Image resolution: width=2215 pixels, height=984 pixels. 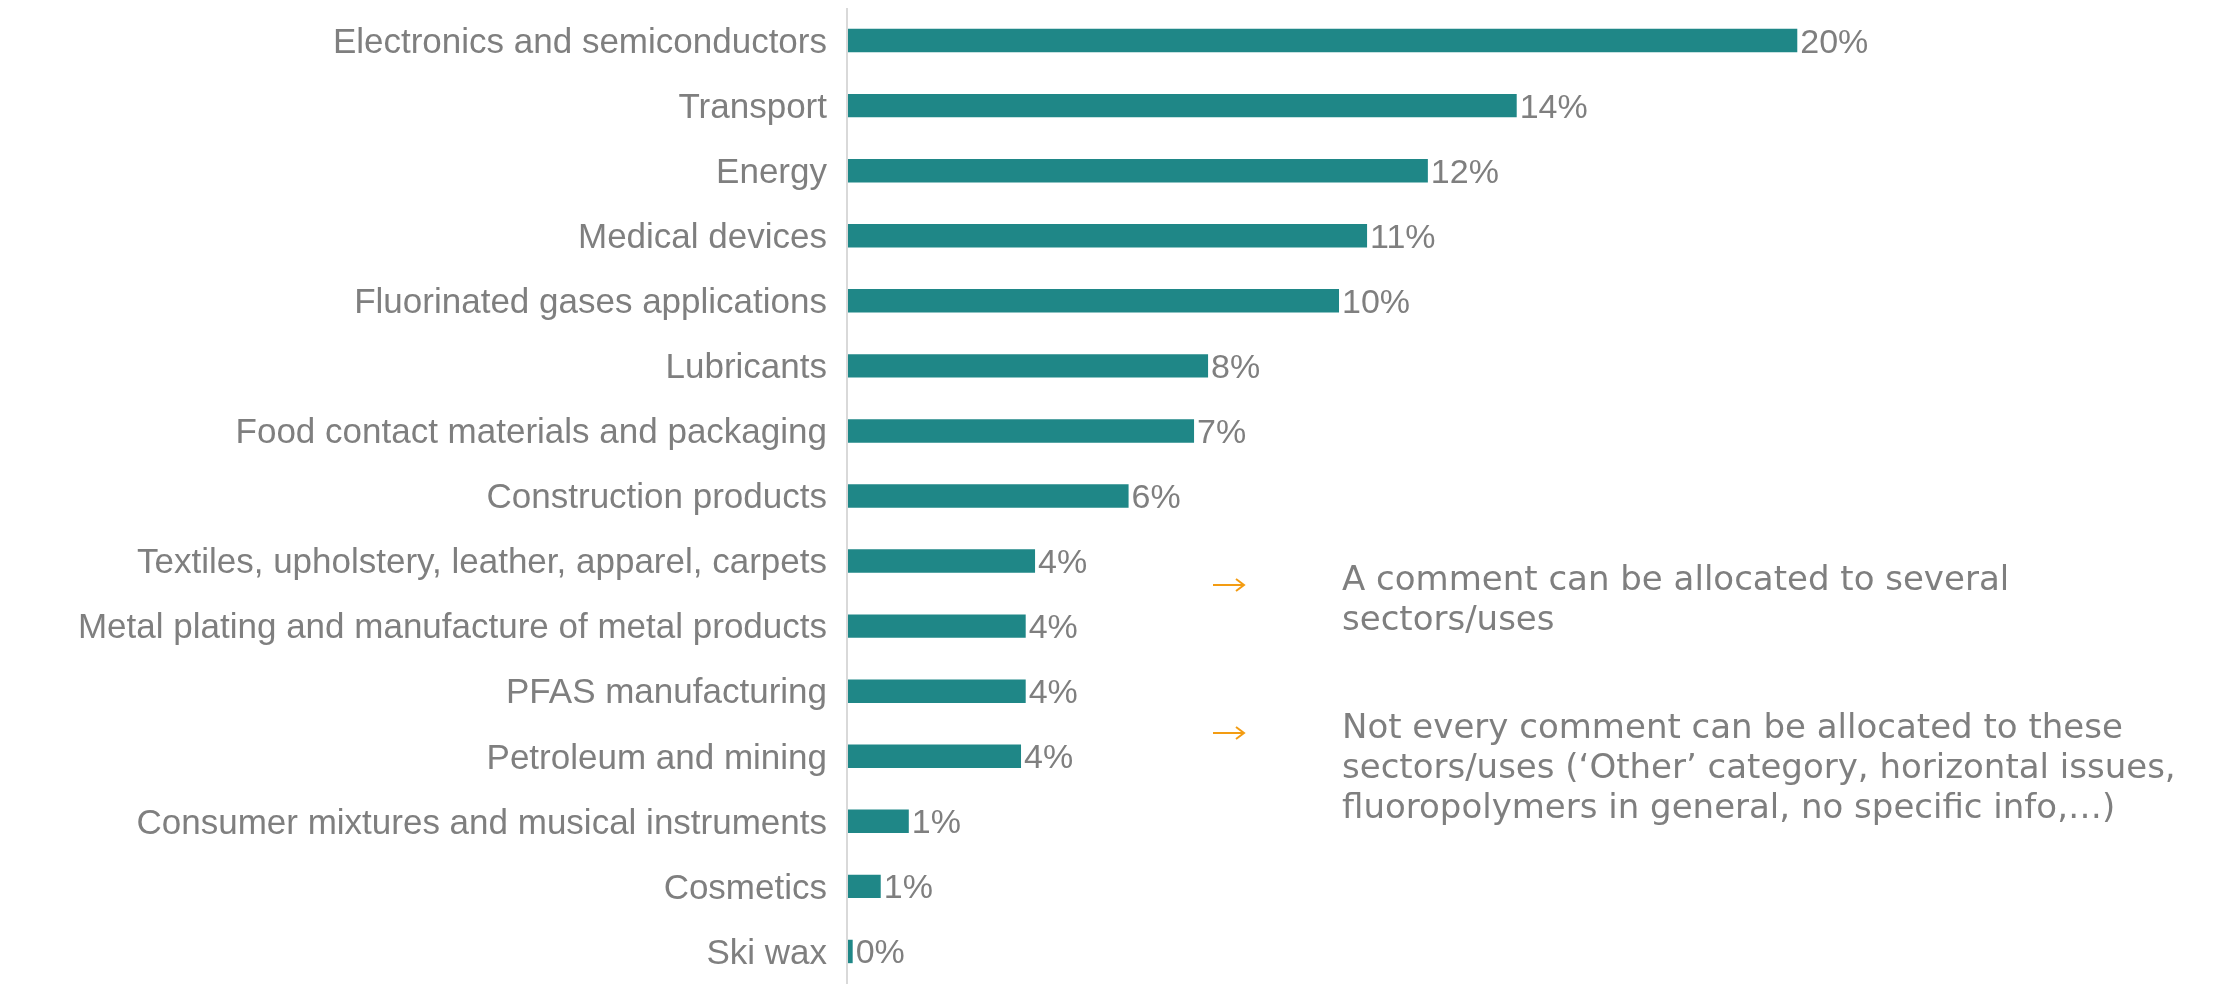 I want to click on data-label: 6%, so click(x=1156, y=496).